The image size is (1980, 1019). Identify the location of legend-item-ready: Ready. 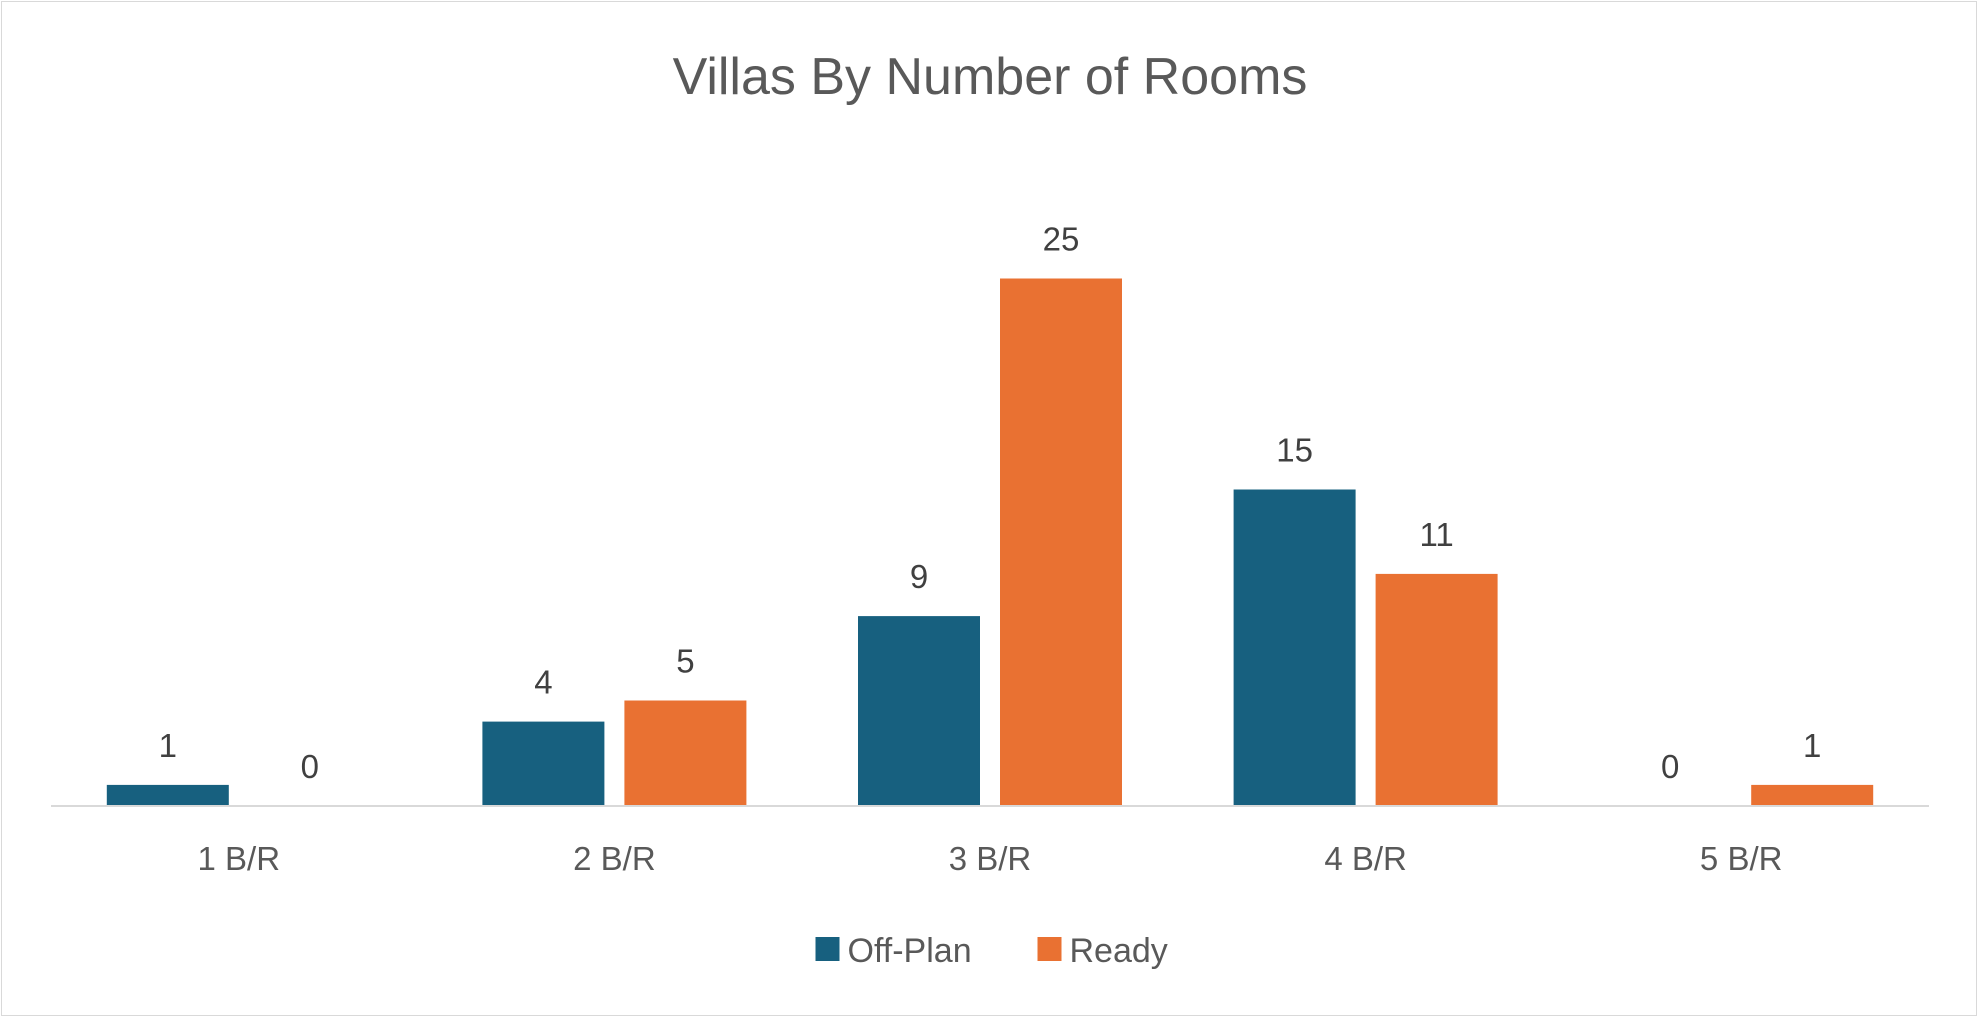
(1102, 951).